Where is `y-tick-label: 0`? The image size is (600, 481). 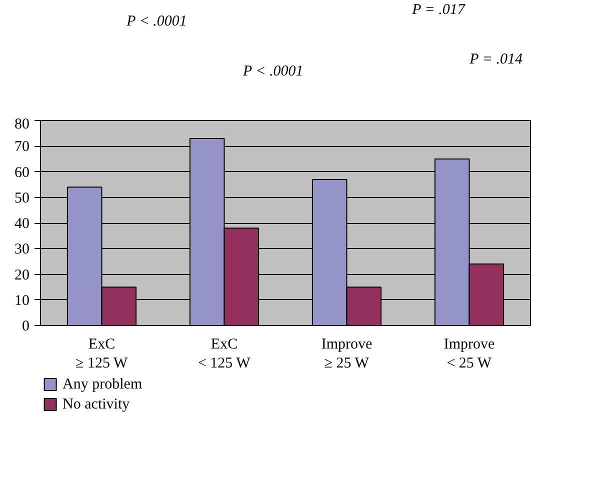
y-tick-label: 0 is located at coordinates (26, 326).